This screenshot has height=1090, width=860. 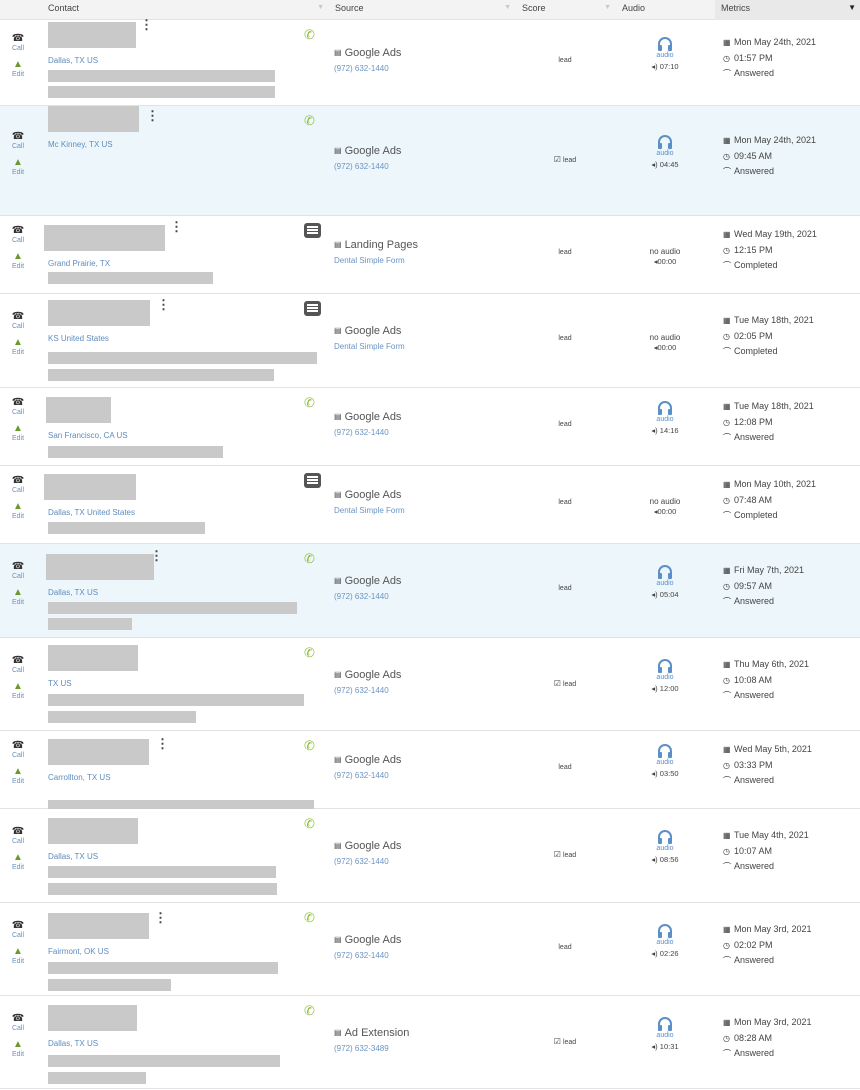 I want to click on source-detail-link: (972) 632-3489, so click(x=361, y=1048).